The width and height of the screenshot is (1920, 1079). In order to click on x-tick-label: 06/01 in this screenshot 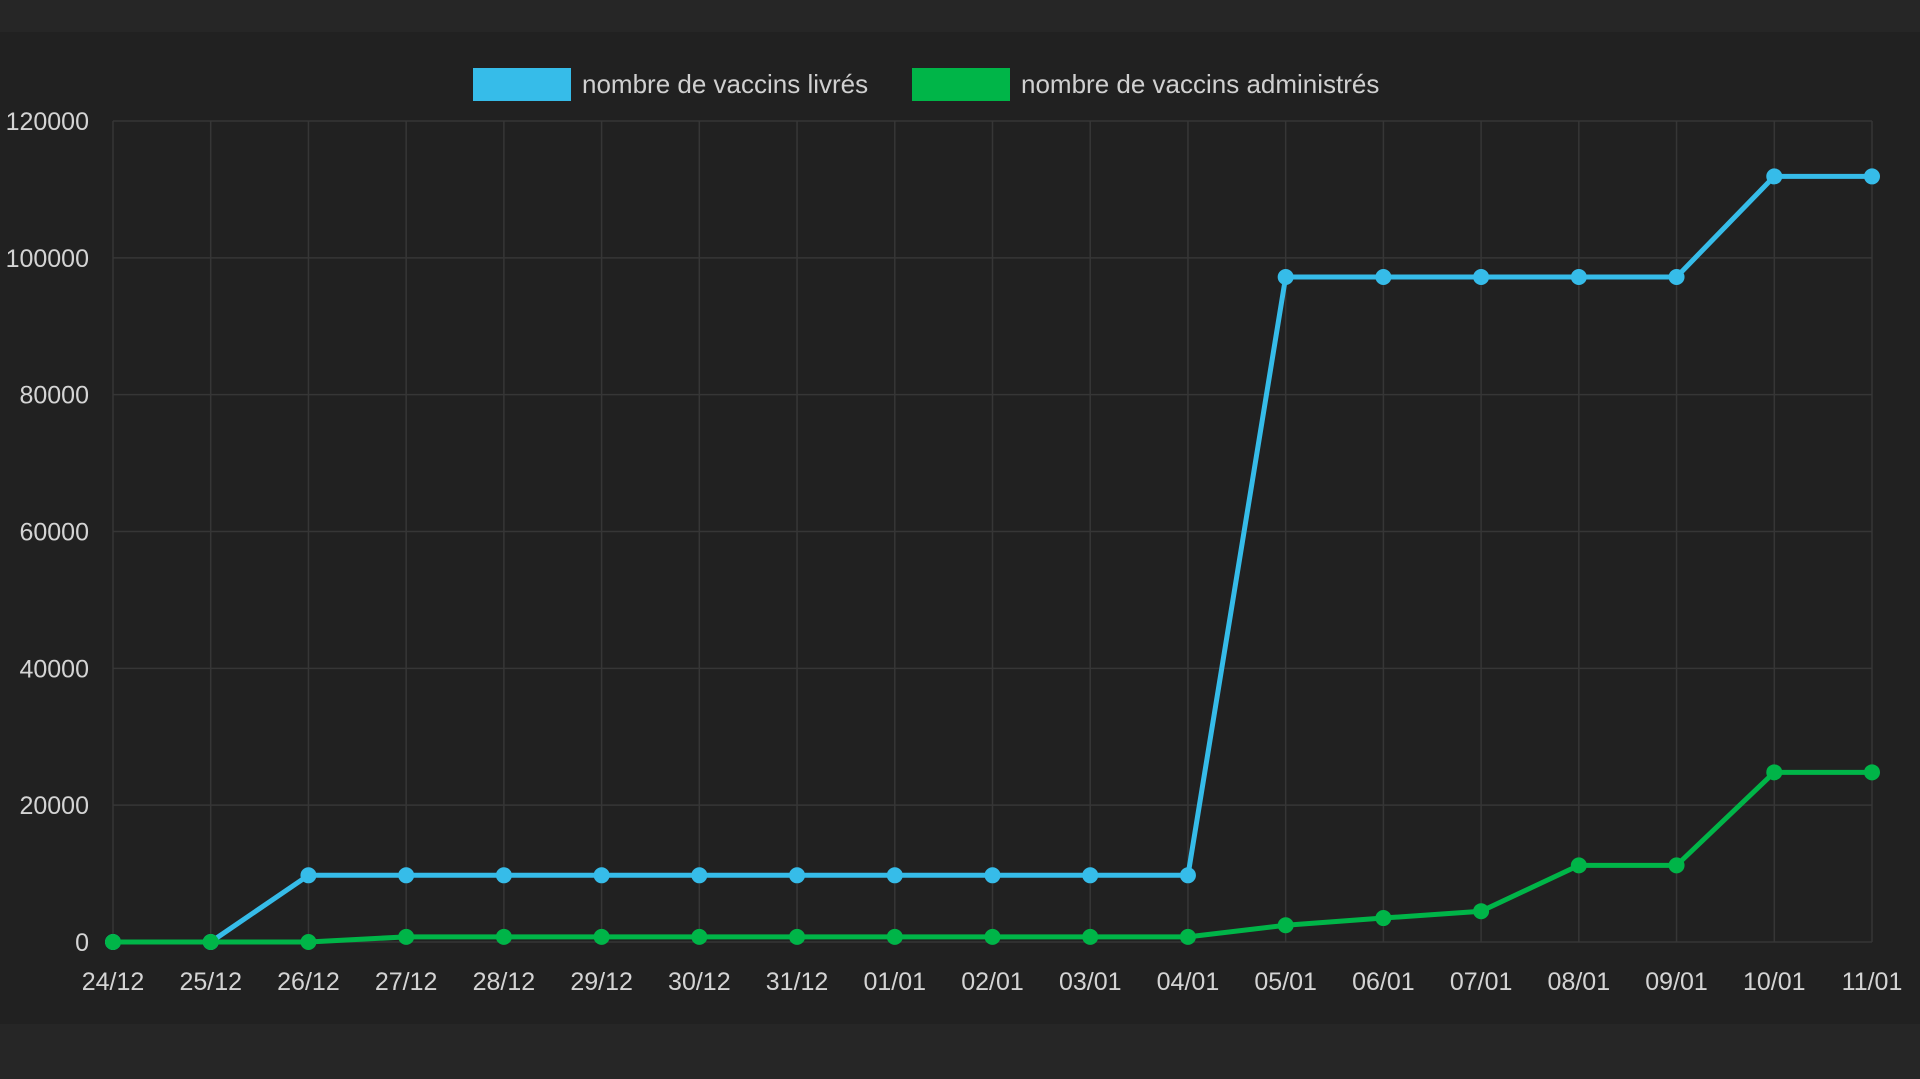, I will do `click(1383, 982)`.